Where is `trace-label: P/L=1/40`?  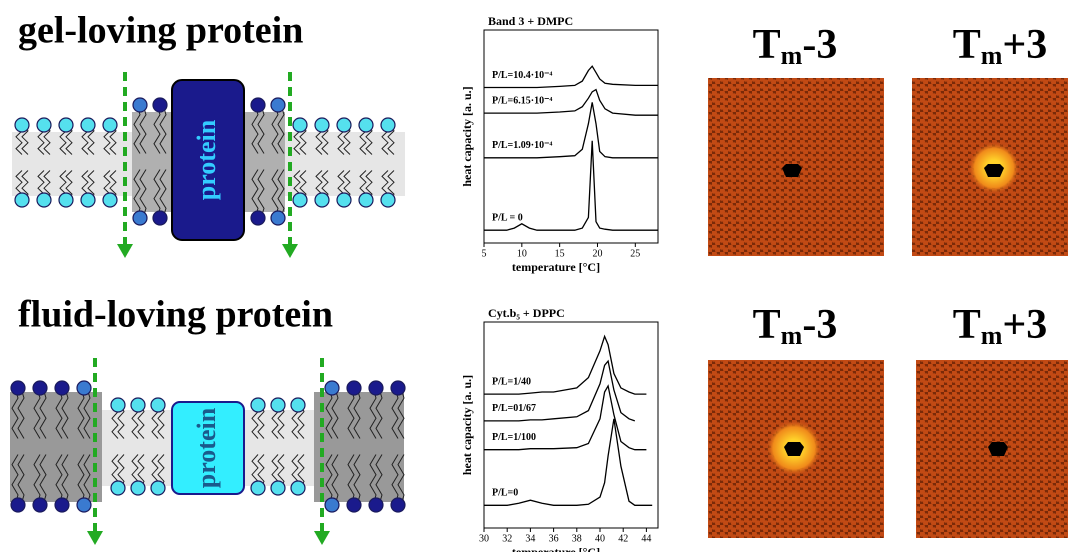
trace-label: P/L=1/40 is located at coordinates (511, 381).